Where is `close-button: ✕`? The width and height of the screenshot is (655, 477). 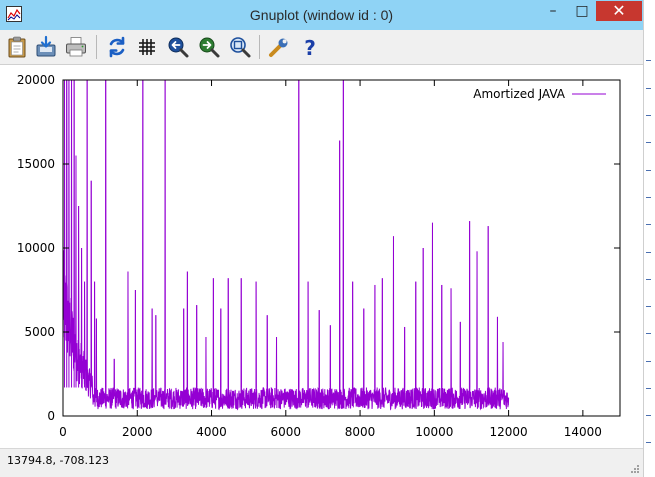
close-button: ✕ is located at coordinates (619, 11).